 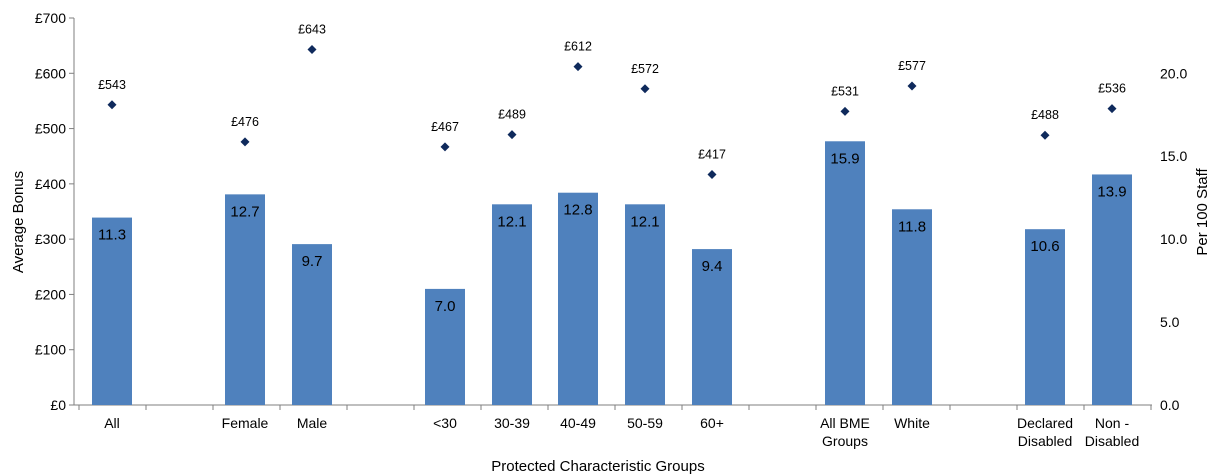 What do you see at coordinates (245, 423) in the screenshot?
I see `category-label: Female` at bounding box center [245, 423].